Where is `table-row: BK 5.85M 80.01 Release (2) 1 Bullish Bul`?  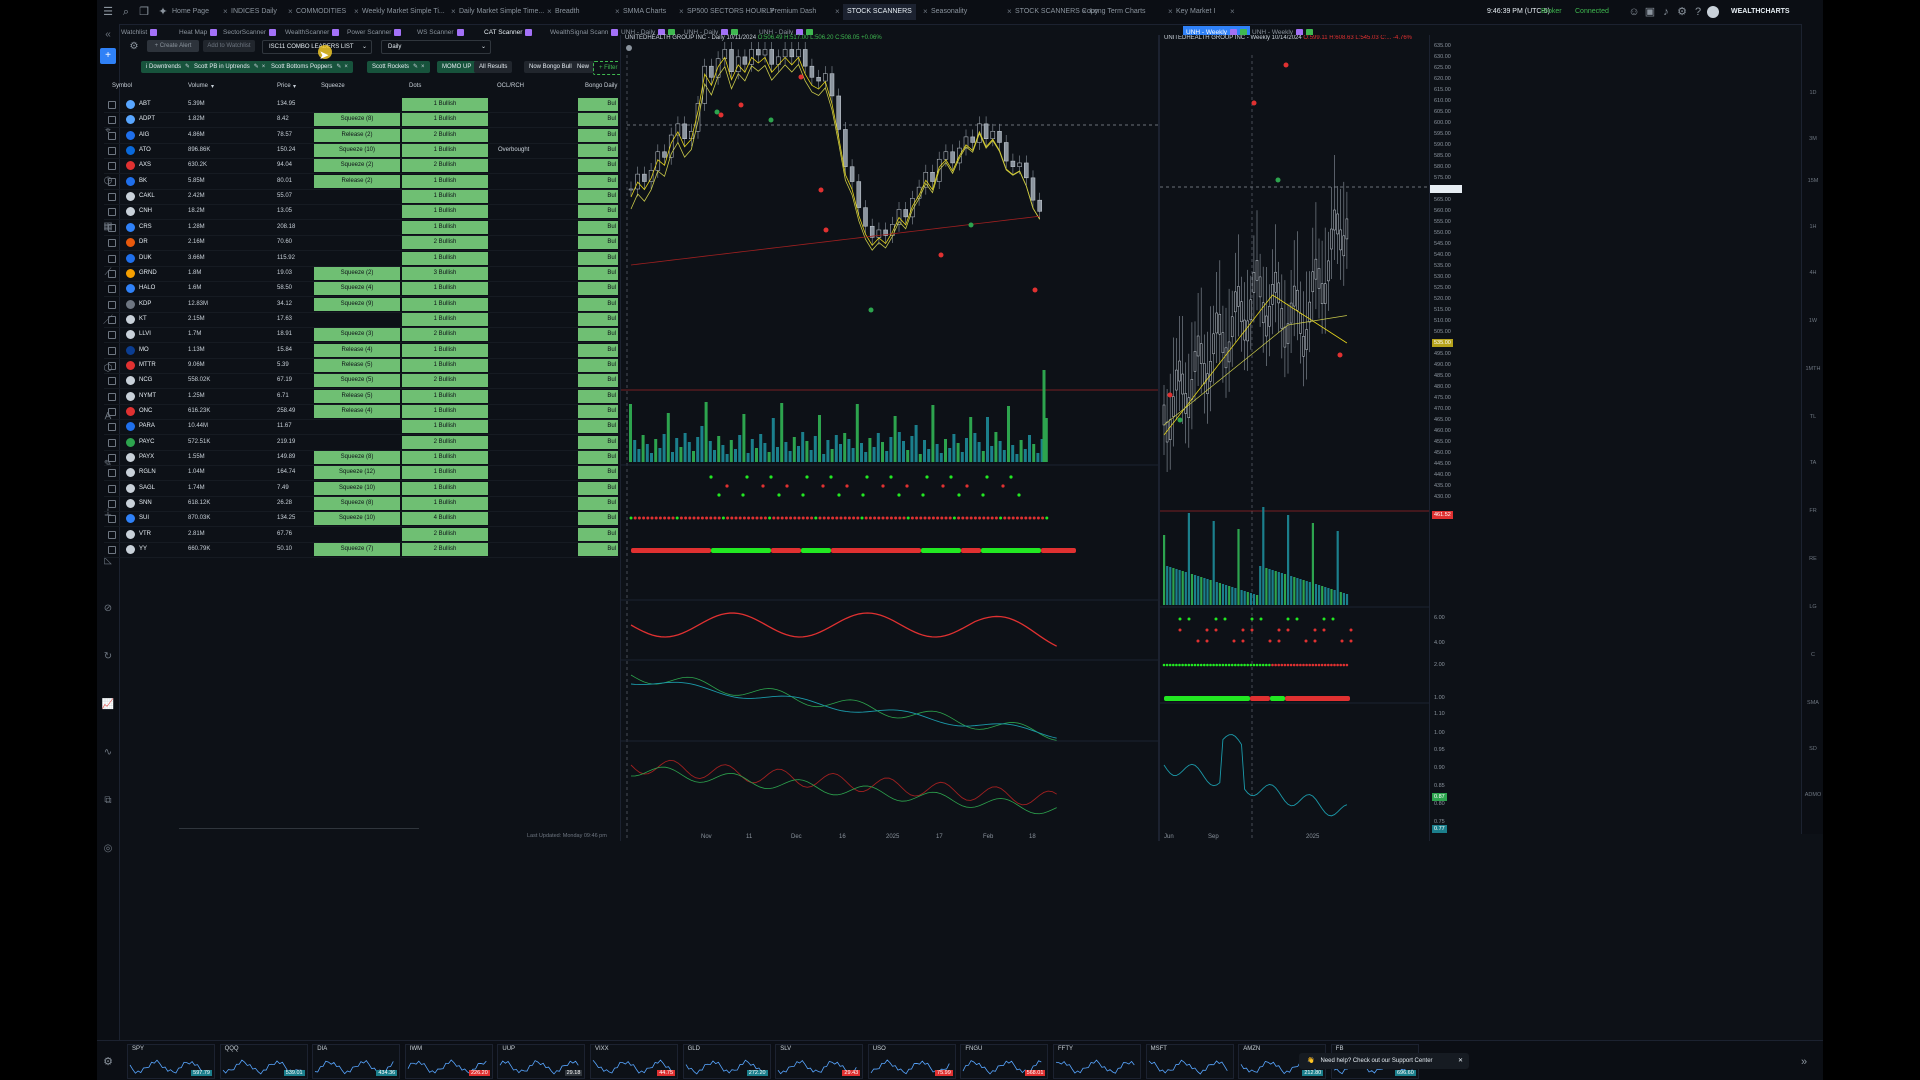
table-row: BK 5.85M 80.01 Release (2) 1 Bullish Bul is located at coordinates (361, 182).